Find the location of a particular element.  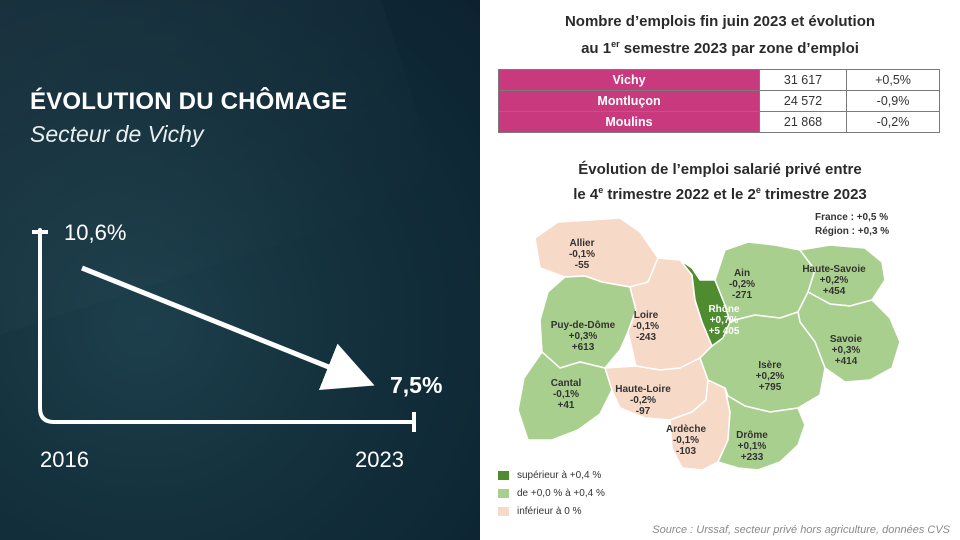

department-label: Isère is located at coordinates (770, 365).